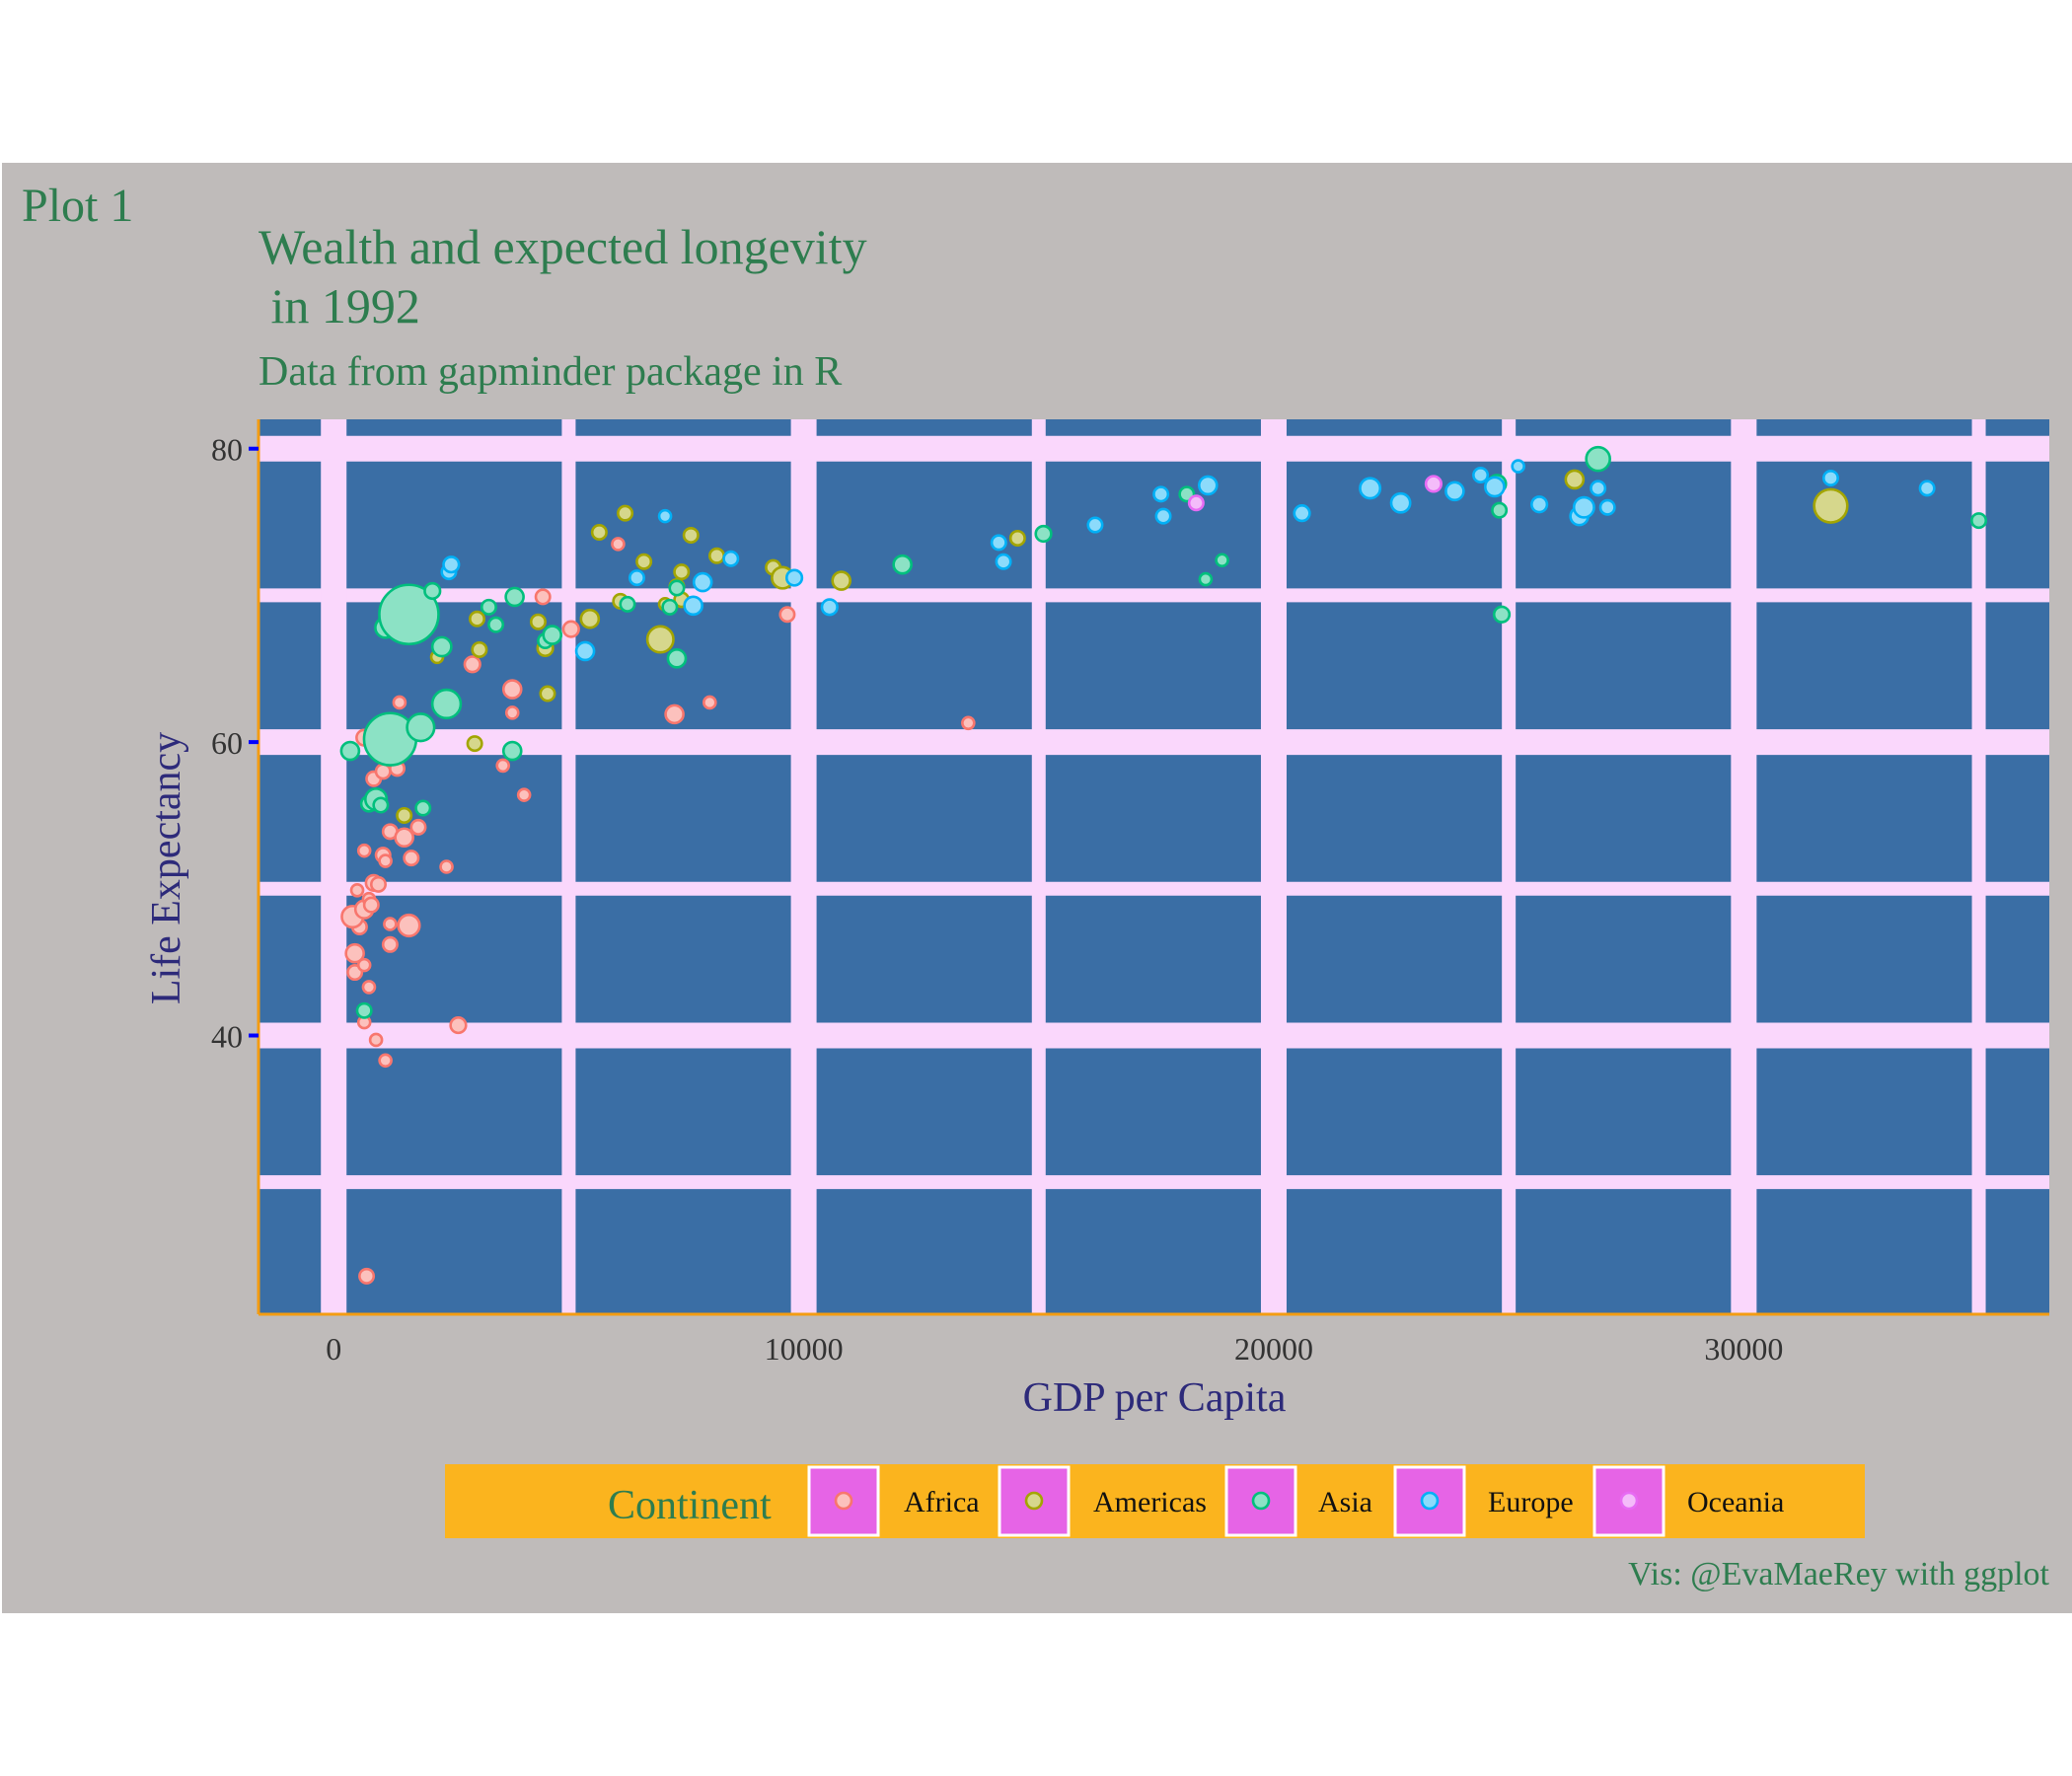 The width and height of the screenshot is (2072, 1776). What do you see at coordinates (227, 1036) in the screenshot?
I see `y-tick-label: 40` at bounding box center [227, 1036].